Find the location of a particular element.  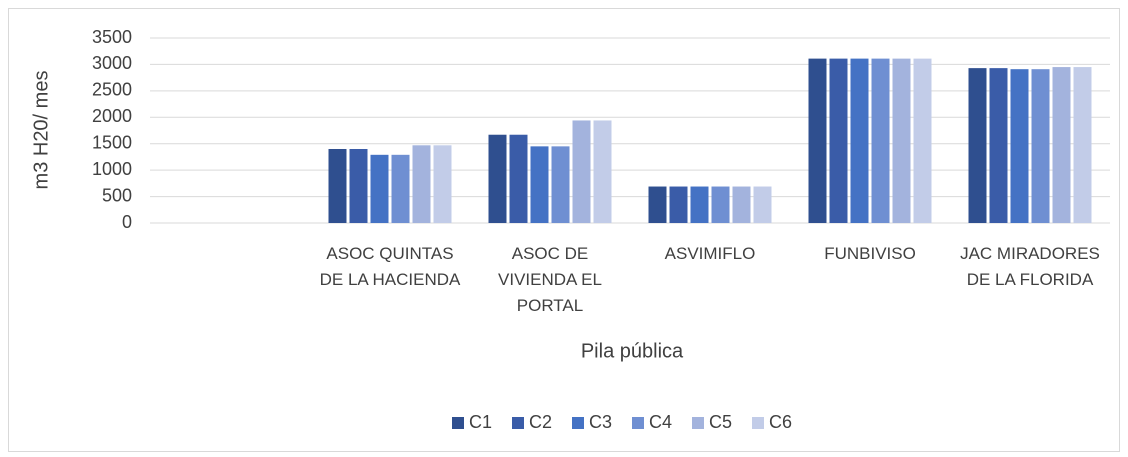

legend-label: C5 is located at coordinates (720, 422).